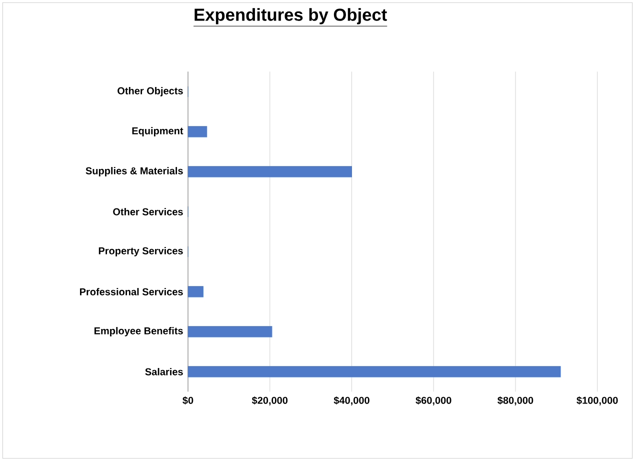  I want to click on x-tick-label: $20,000, so click(270, 401).